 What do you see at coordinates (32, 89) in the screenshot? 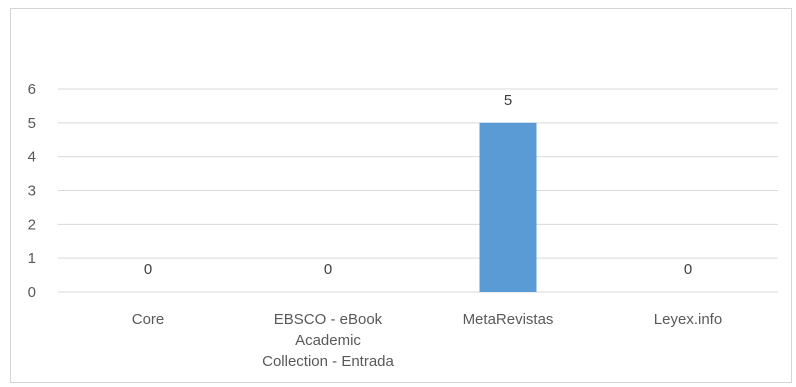
I see `y-tick-label: 6` at bounding box center [32, 89].